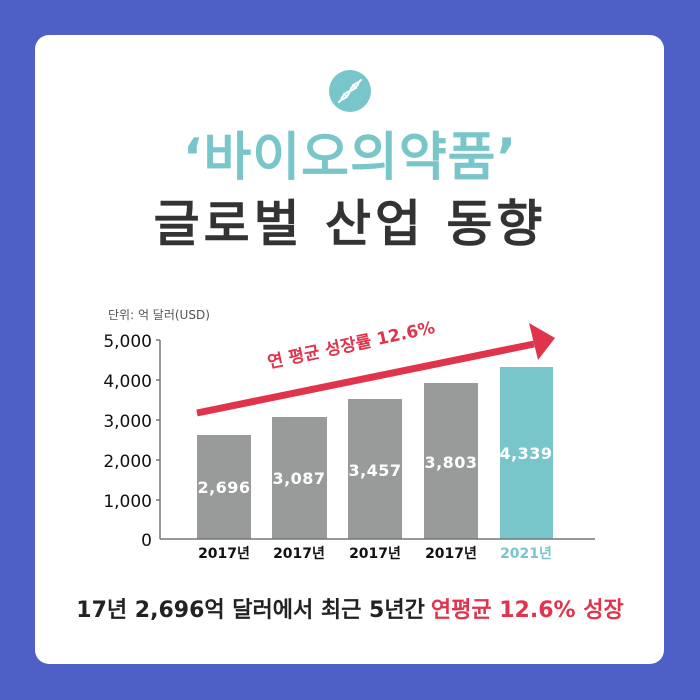 This screenshot has height=700, width=700. Describe the element at coordinates (127, 502) in the screenshot. I see `y-tick-label: 1,000` at that location.